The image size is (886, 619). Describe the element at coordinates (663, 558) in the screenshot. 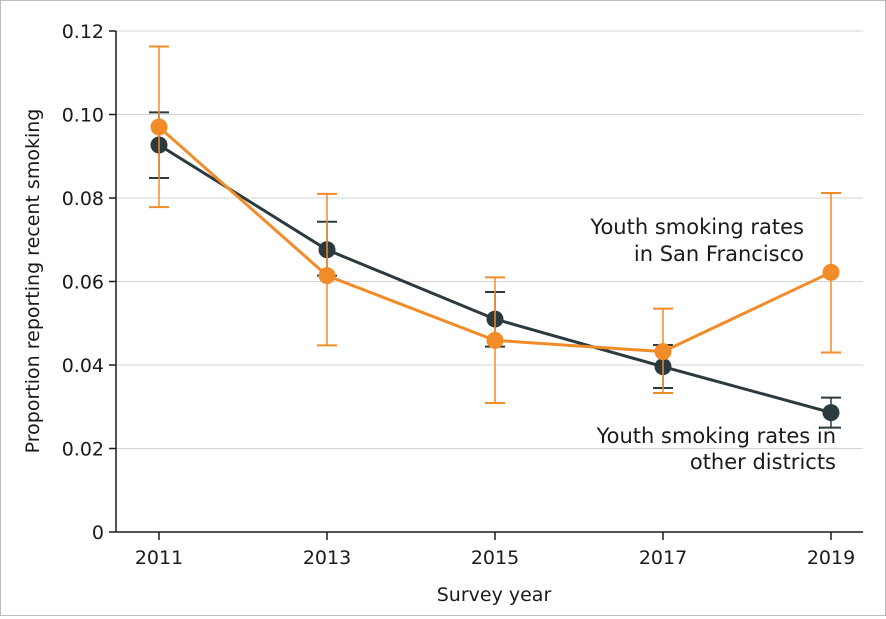

I see `x-tick-label: 2017` at that location.